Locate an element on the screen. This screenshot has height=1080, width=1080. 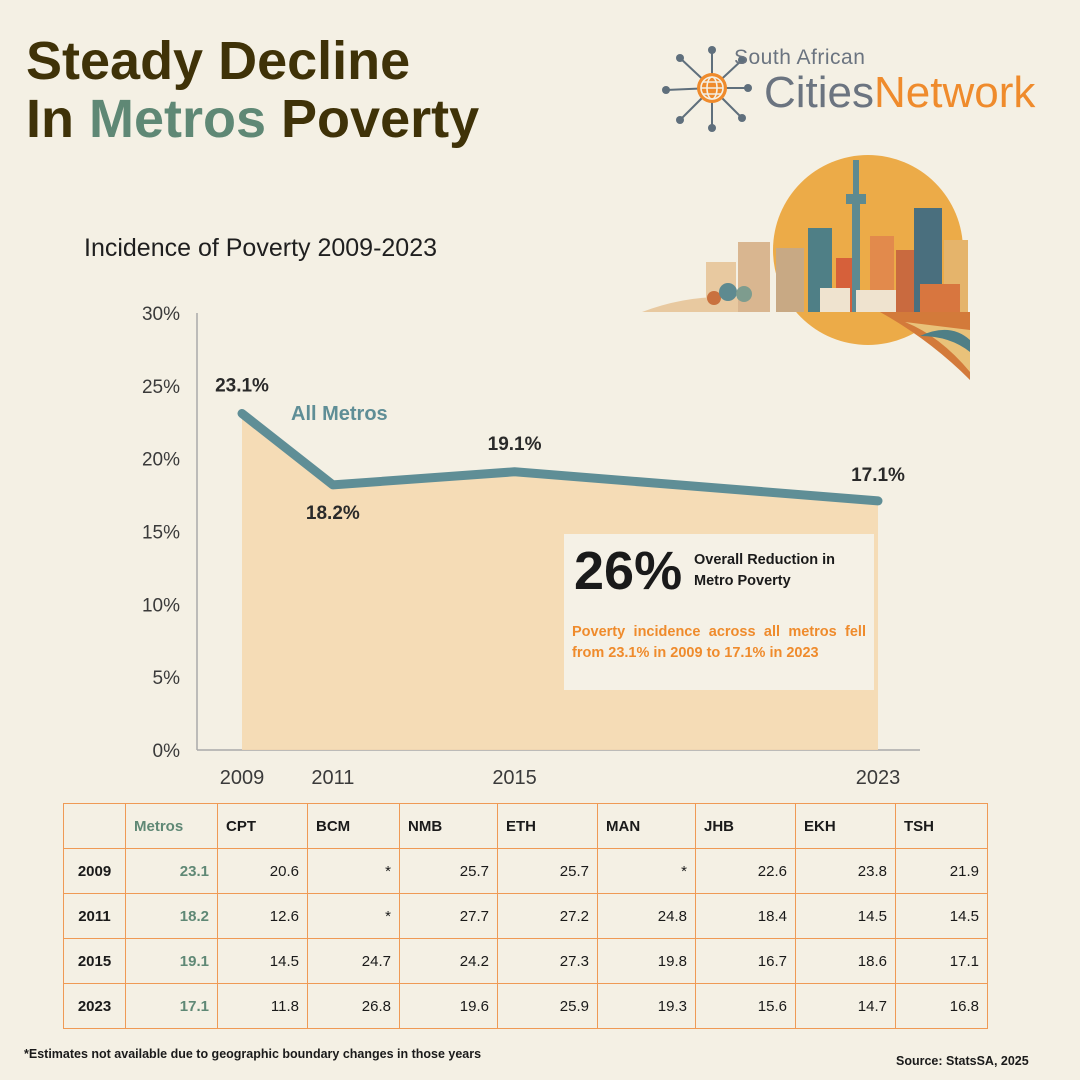
logo: South African CitiesNetwork is located at coordinates (868, 86).